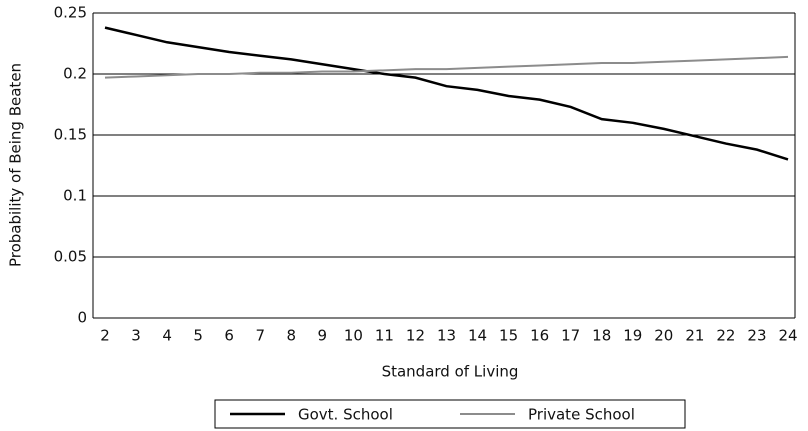  What do you see at coordinates (415, 336) in the screenshot?
I see `x-tick-label: 12` at bounding box center [415, 336].